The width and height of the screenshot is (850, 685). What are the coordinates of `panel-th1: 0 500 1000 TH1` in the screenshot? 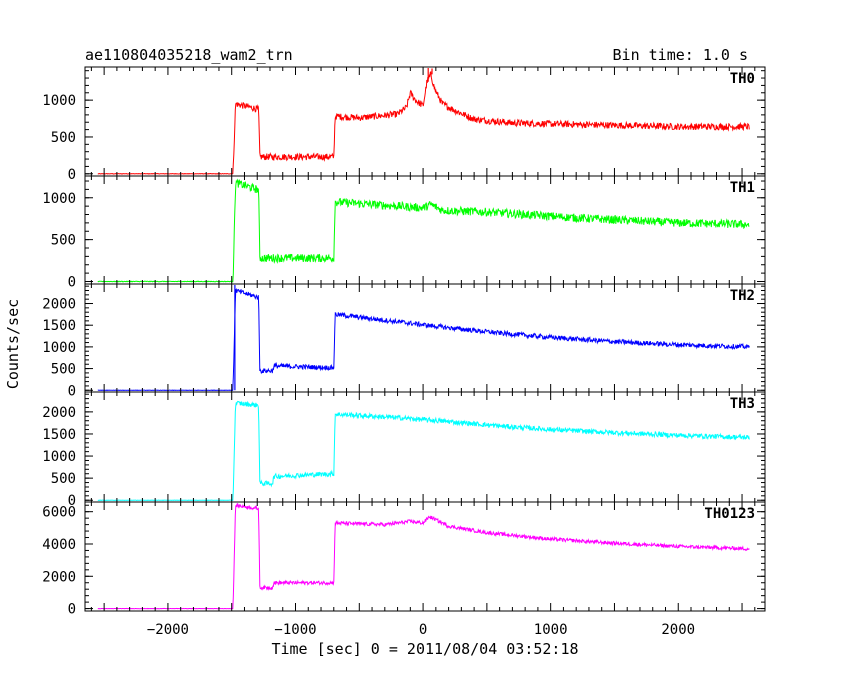 It's located at (404, 232).